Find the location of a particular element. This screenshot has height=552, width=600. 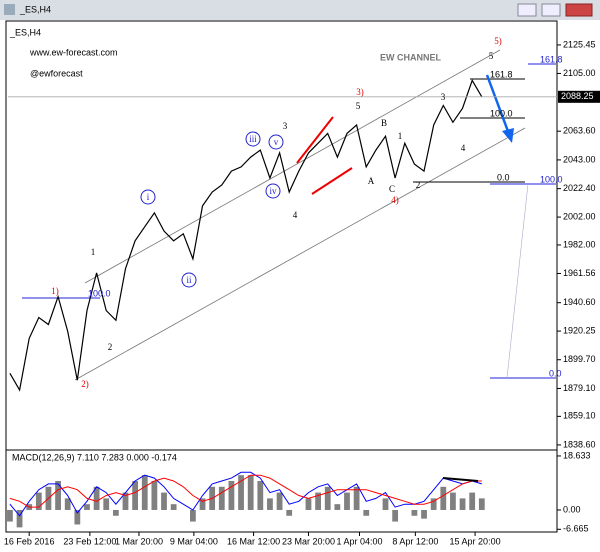

y-tick-label: 2063.60 is located at coordinates (579, 131).